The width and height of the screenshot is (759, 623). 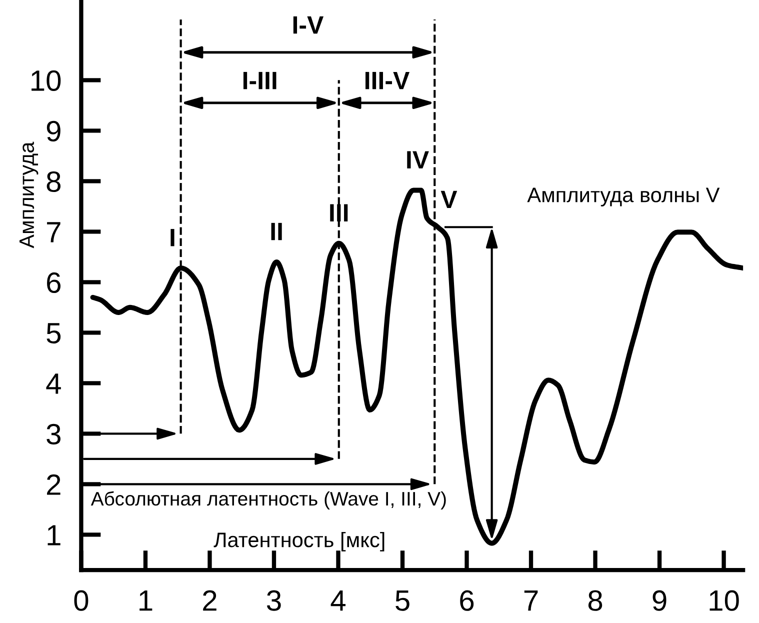 I want to click on y-tick-label: 2, so click(x=53, y=484).